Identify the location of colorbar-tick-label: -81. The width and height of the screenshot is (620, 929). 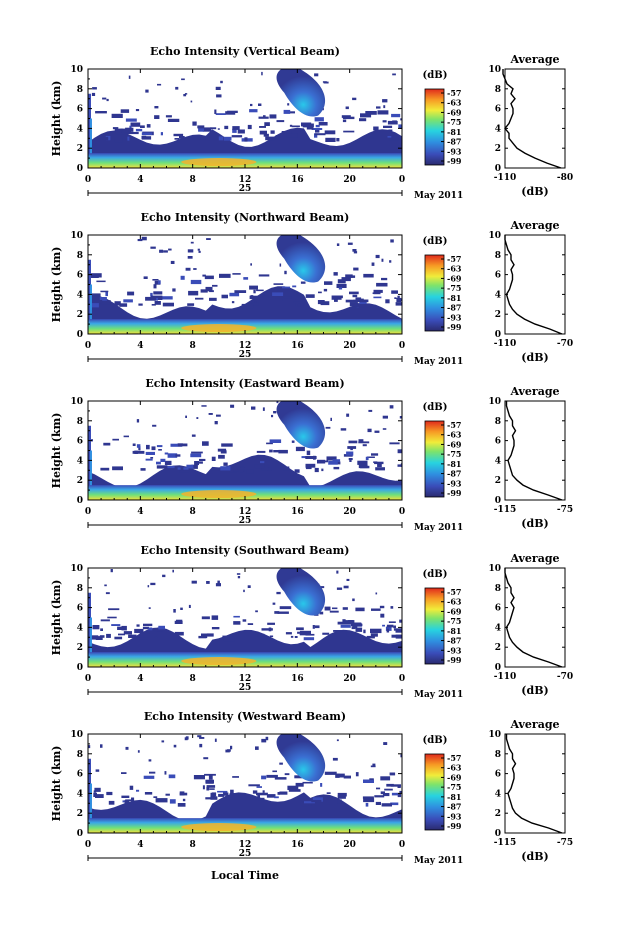
(454, 298).